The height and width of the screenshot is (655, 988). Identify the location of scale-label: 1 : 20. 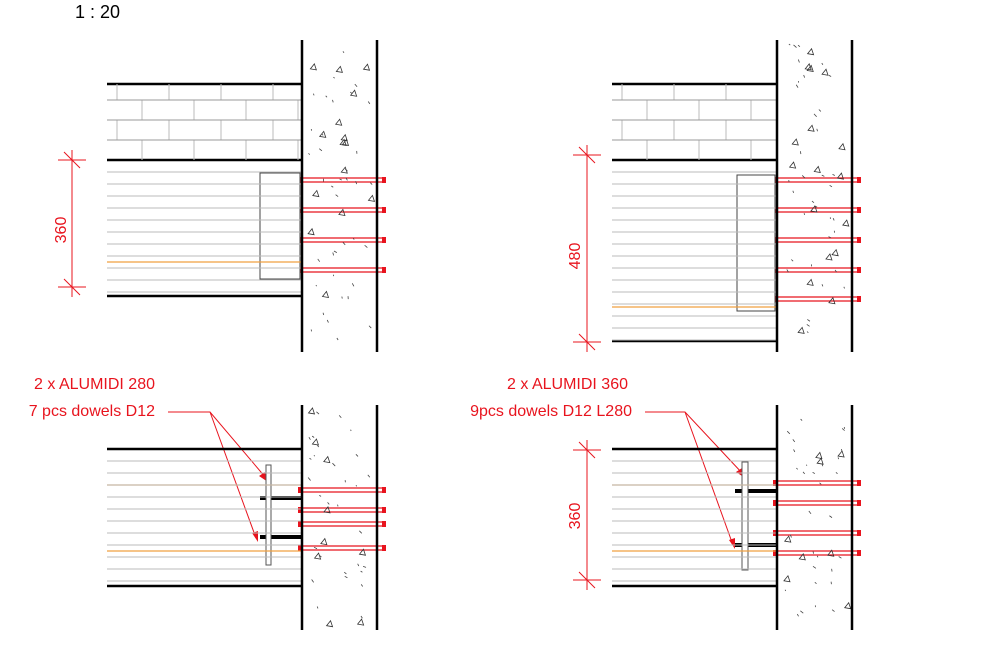
(97, 12).